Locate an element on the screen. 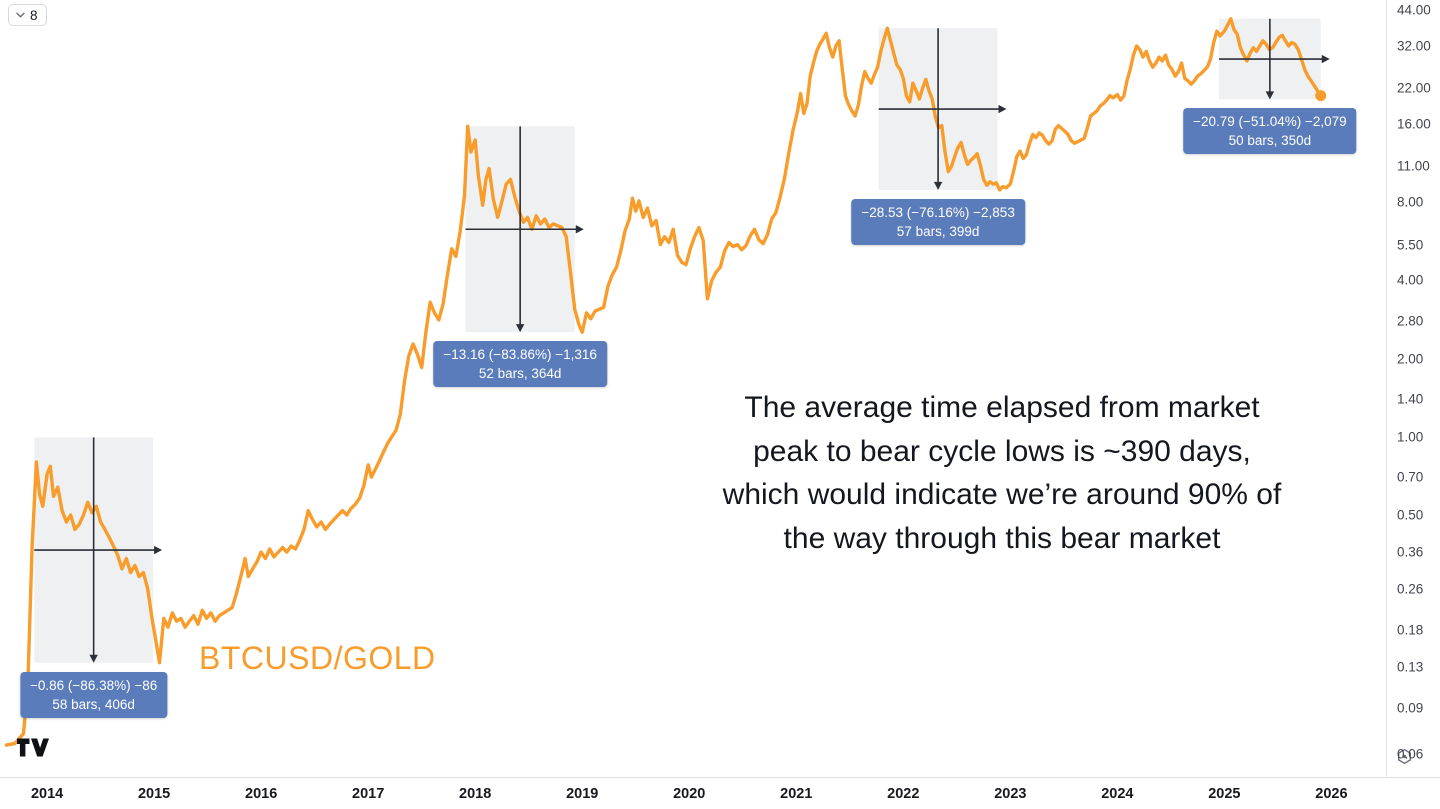 Image resolution: width=1440 pixels, height=809 pixels. price-axis-label: 1.40 is located at coordinates (1410, 399).